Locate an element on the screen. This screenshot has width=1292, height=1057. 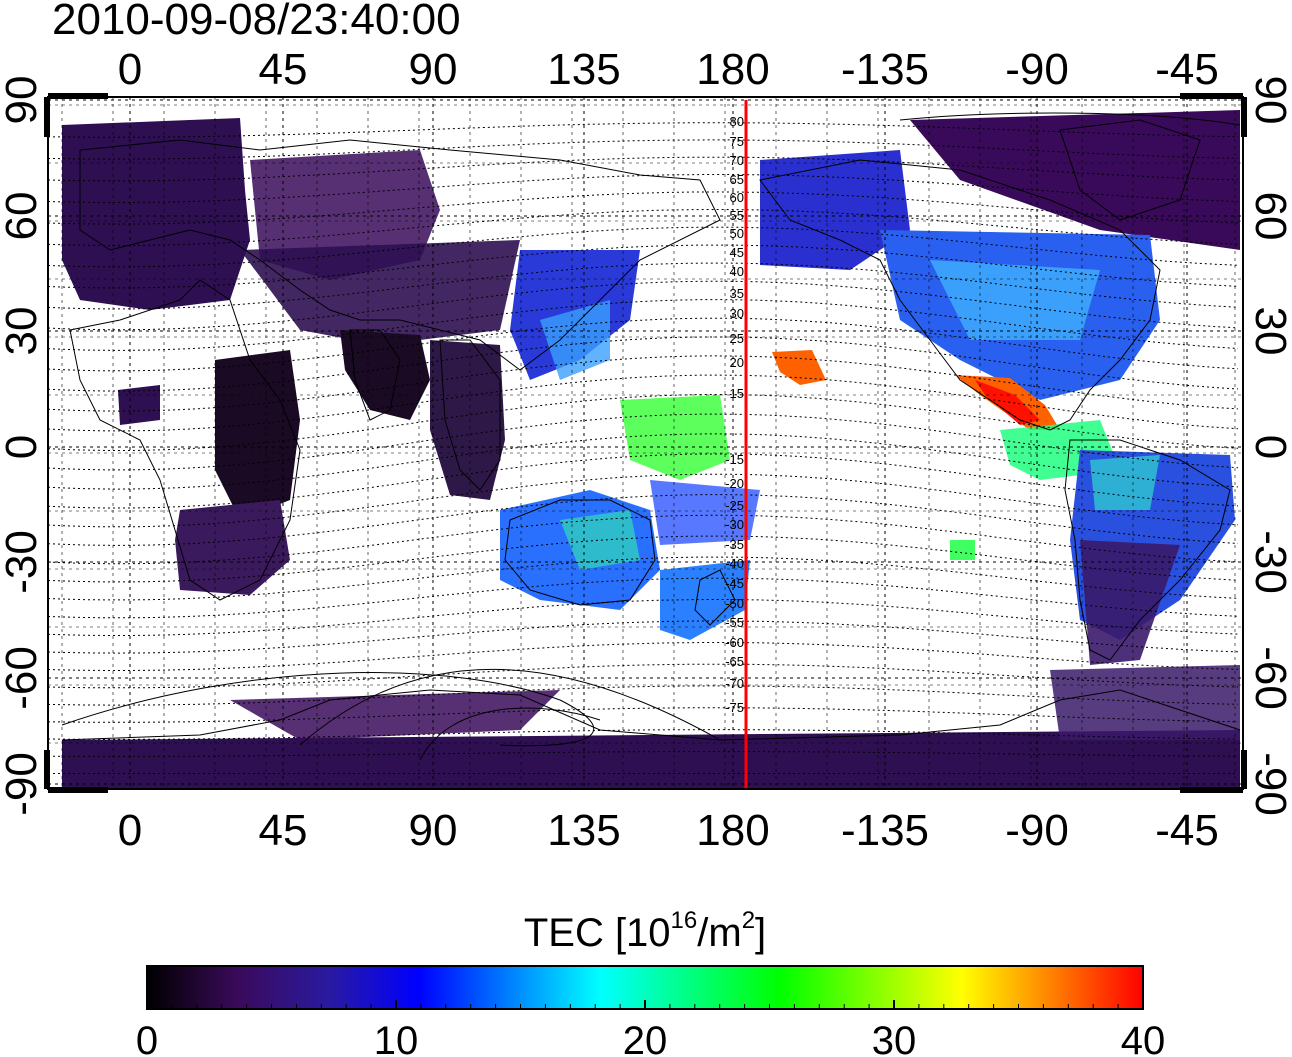
lat-label-right: 0 is located at coordinates (1269, 447).